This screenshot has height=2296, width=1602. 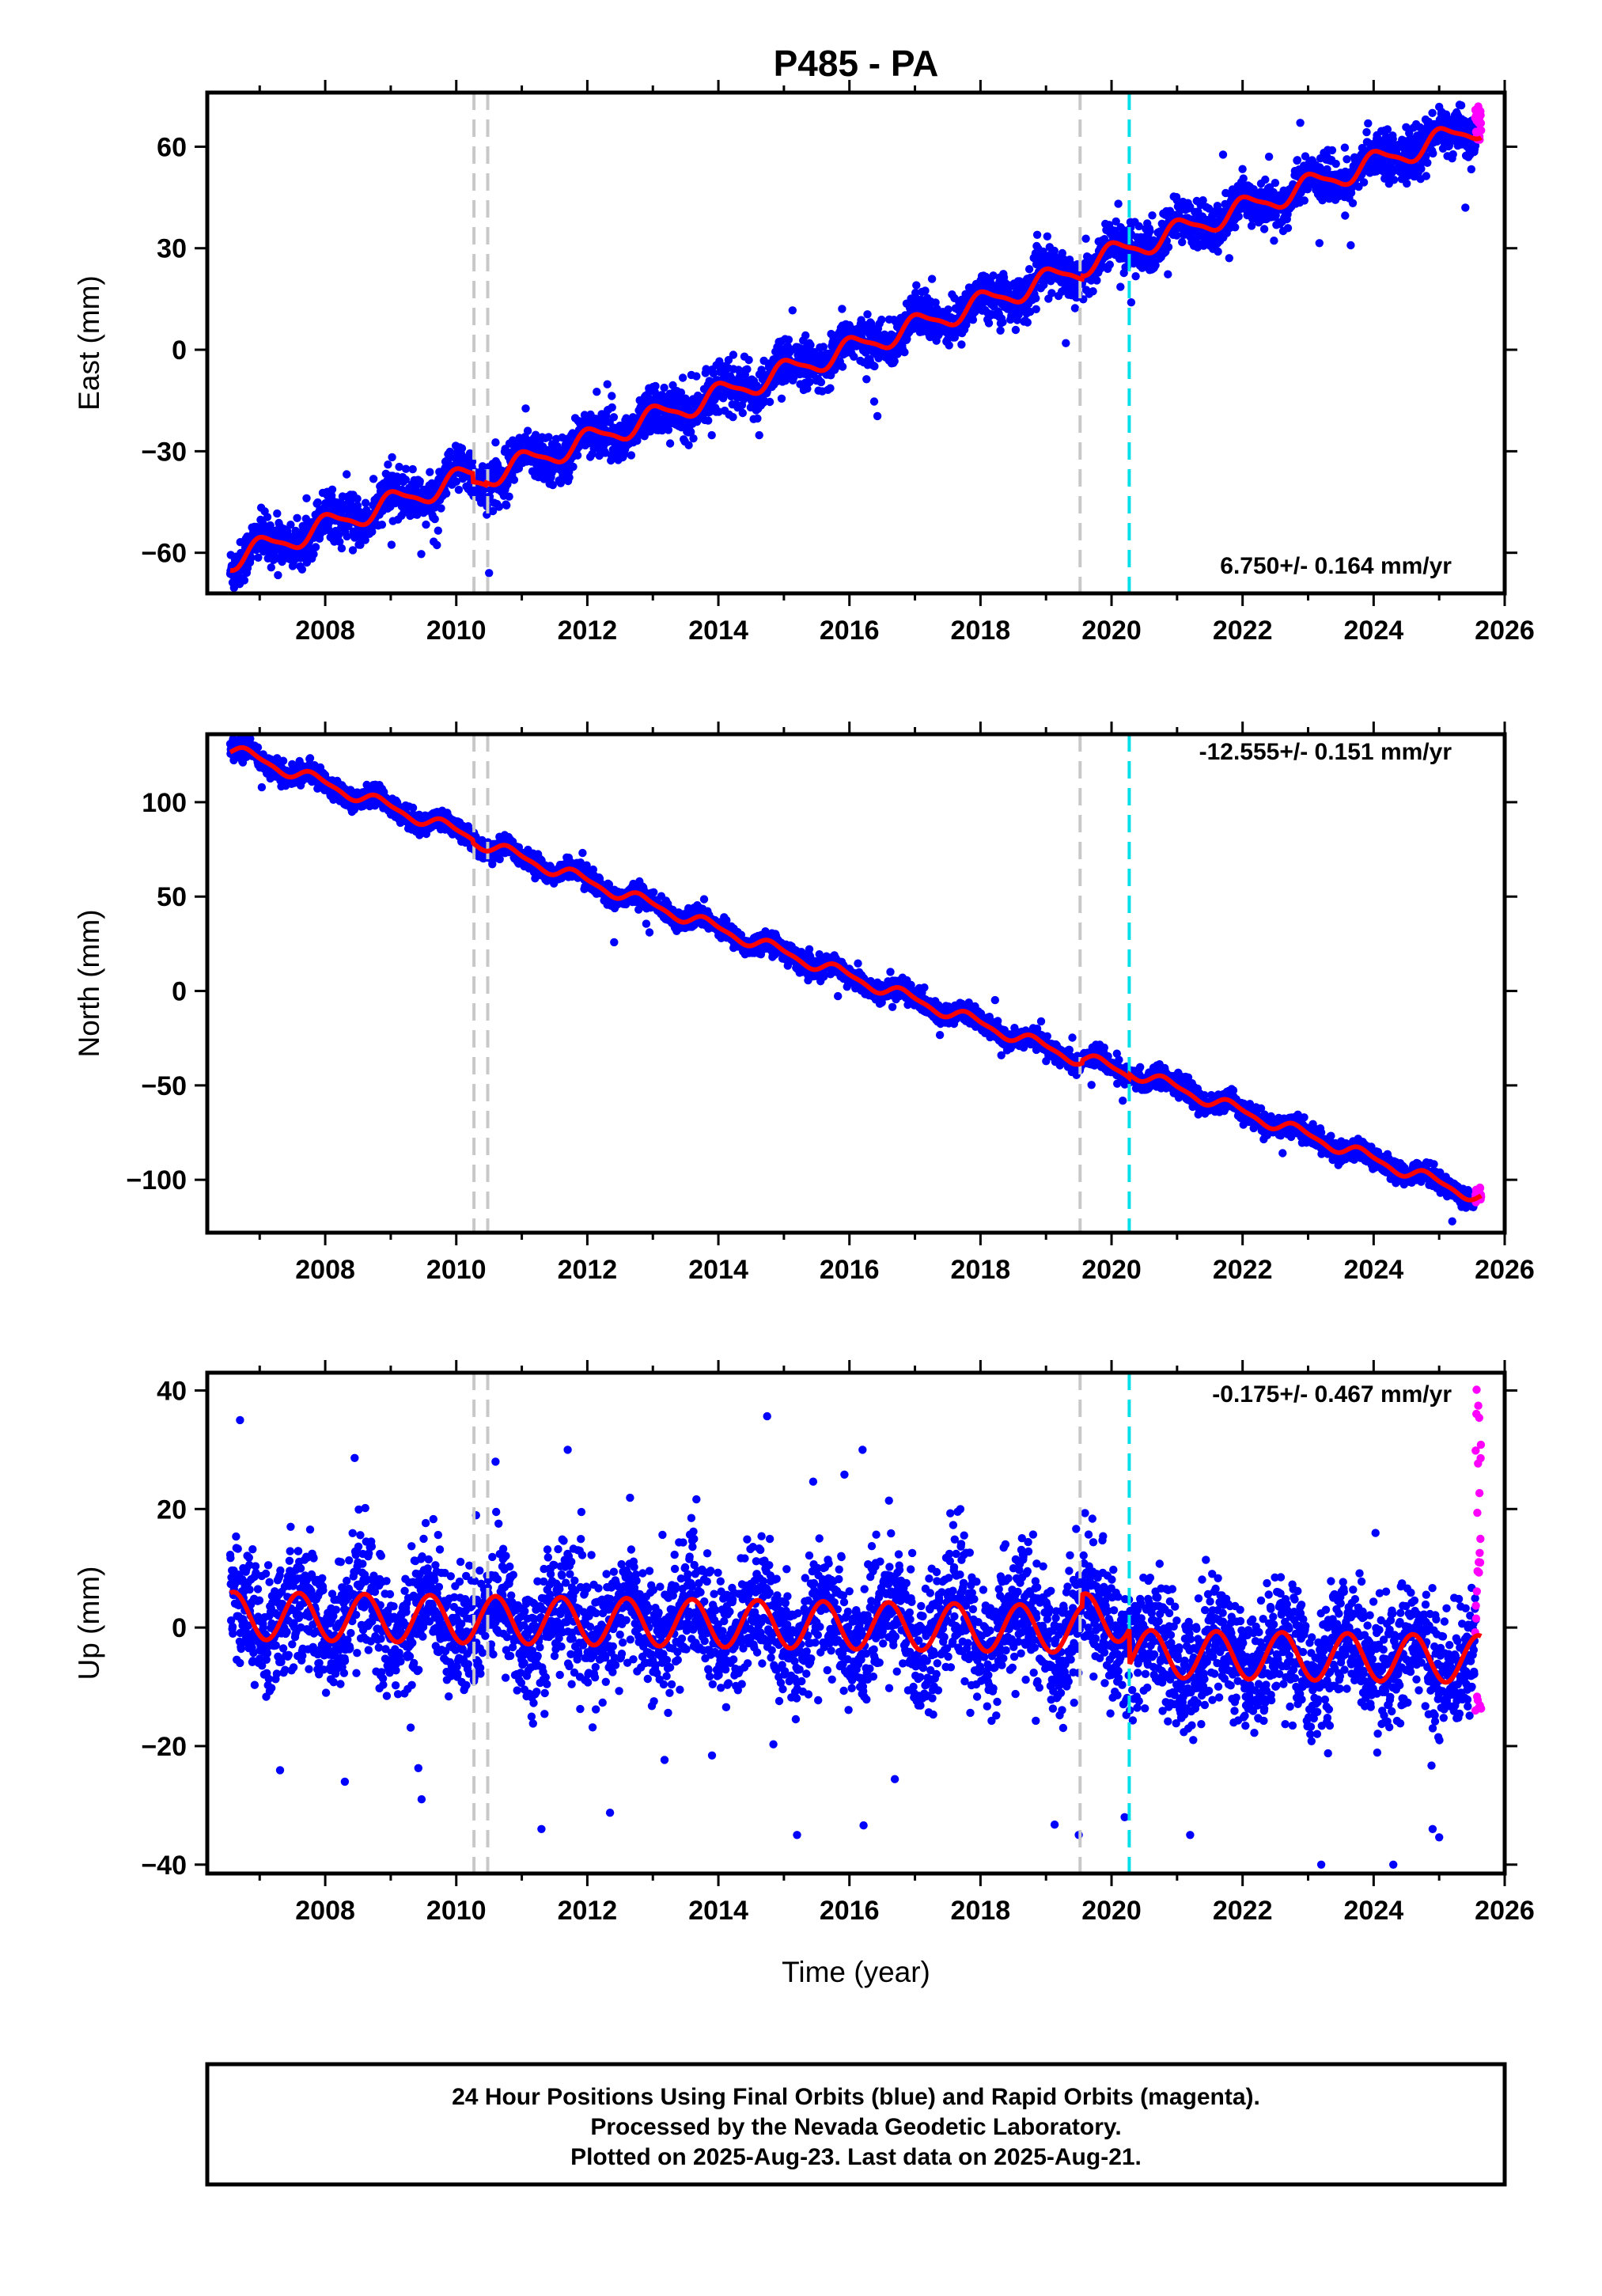 What do you see at coordinates (172, 147) in the screenshot?
I see `y-tick-label: 60` at bounding box center [172, 147].